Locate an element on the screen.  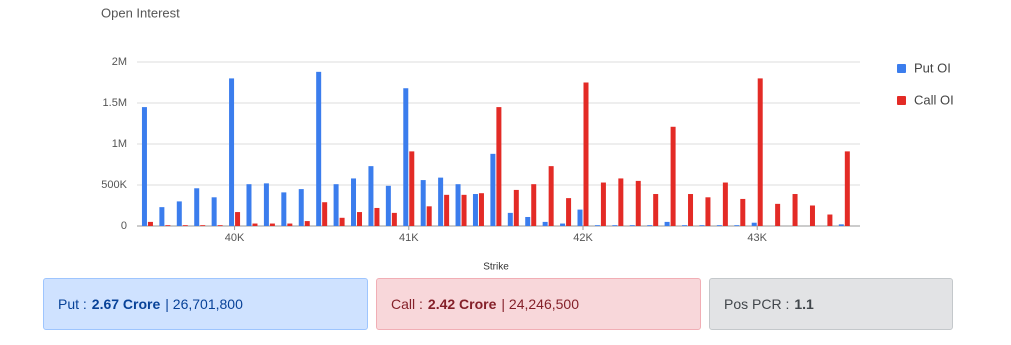
x-tick-label: 40K is located at coordinates (235, 238).